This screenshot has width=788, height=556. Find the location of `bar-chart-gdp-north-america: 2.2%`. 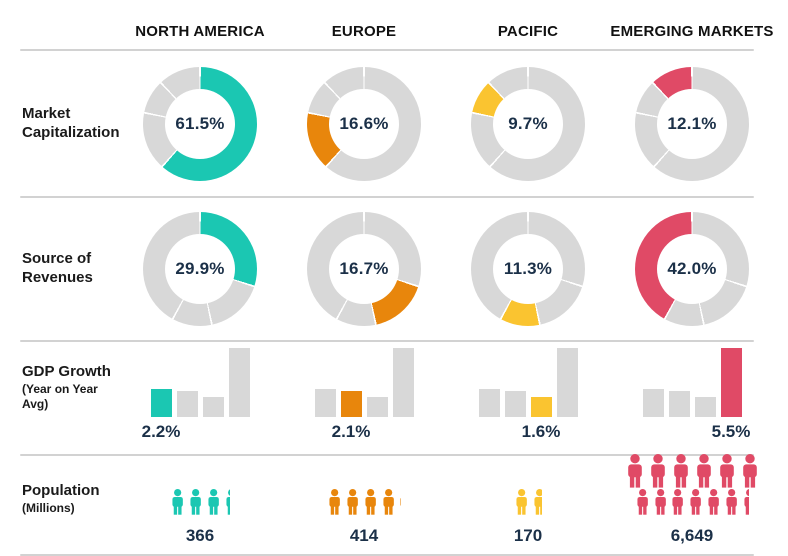

bar-chart-gdp-north-america: 2.2% is located at coordinates (196, 394).